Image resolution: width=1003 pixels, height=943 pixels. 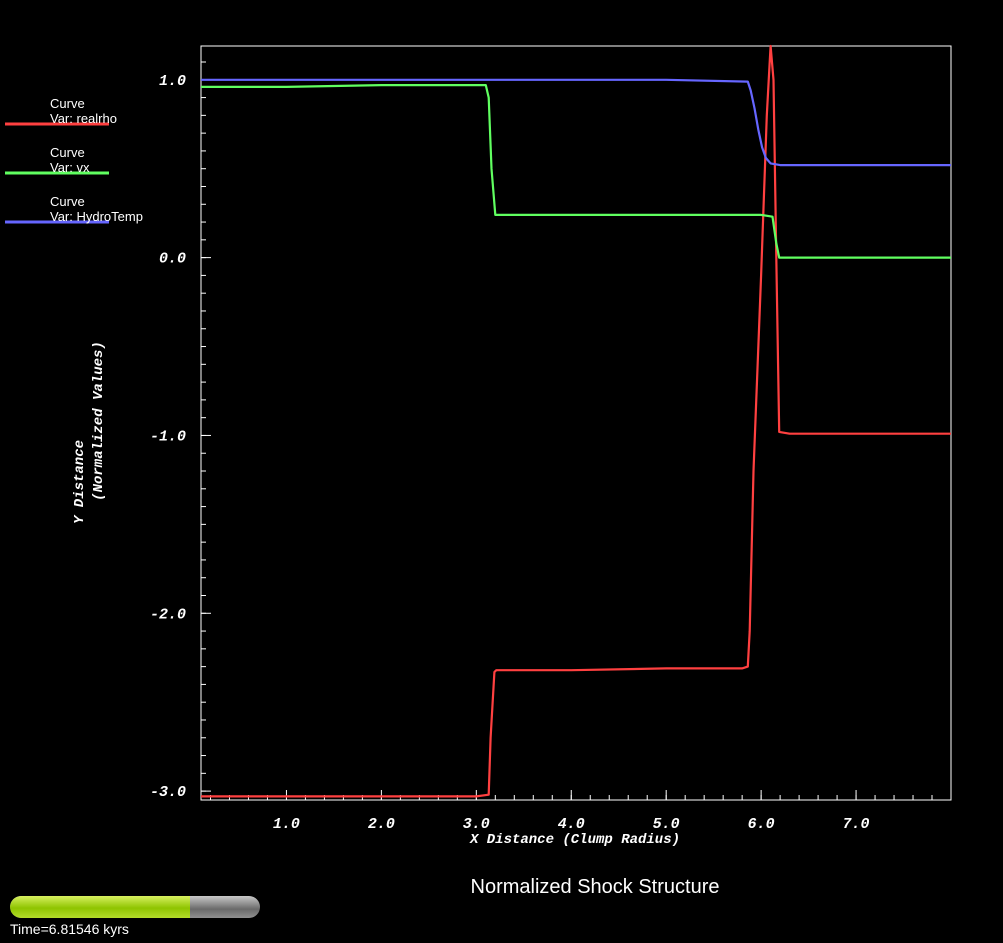 I want to click on y-axis-title-line2: (Normalized Values), so click(x=99, y=421).